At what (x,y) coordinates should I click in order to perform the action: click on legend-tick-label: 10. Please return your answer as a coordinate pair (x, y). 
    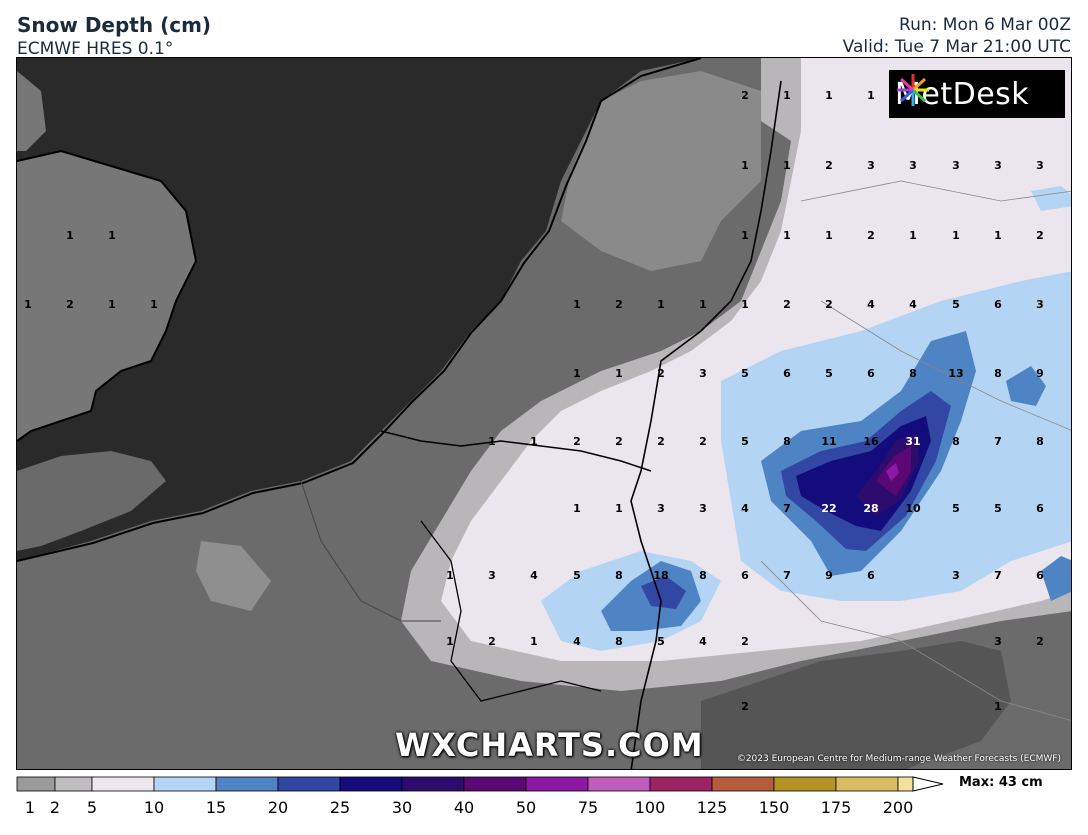
    Looking at the image, I should click on (154, 807).